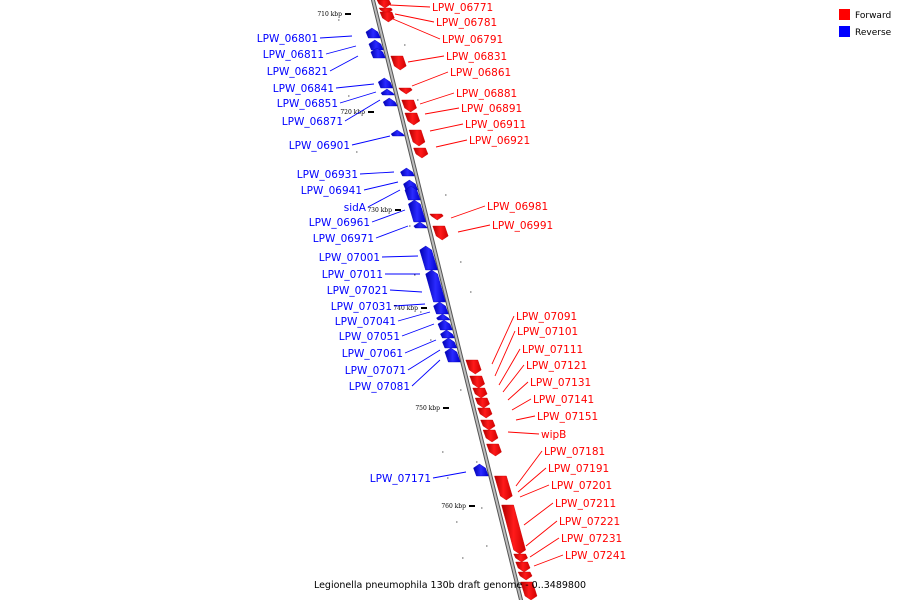  I want to click on forward-gene-label: LPW_07201, so click(581, 486).